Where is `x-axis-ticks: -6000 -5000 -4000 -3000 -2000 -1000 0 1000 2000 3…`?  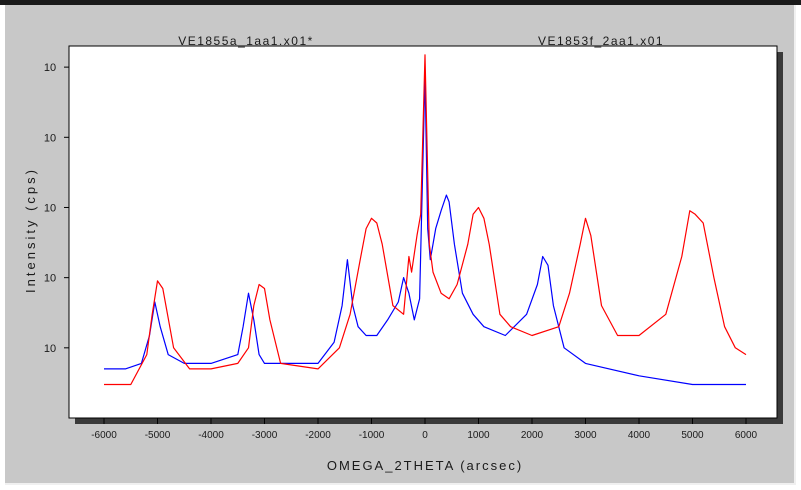
x-axis-ticks: -6000 -5000 -4000 -3000 -2000 -1000 0 1000 2000 3… is located at coordinates (424, 429).